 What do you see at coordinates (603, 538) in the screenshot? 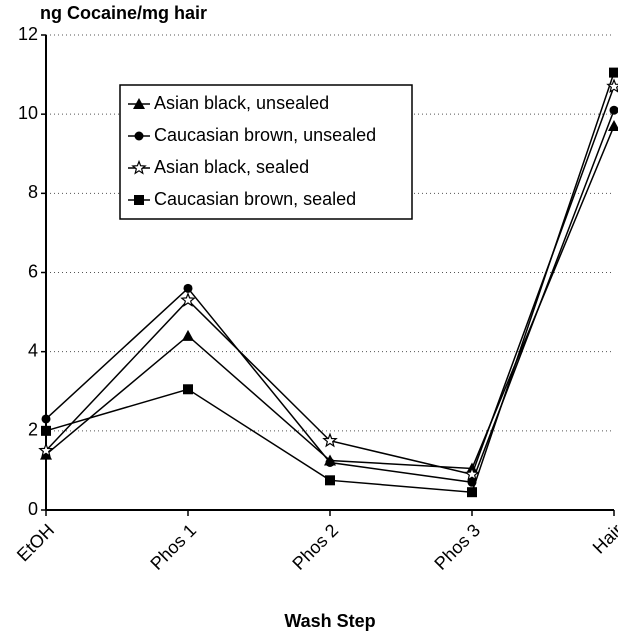
I see `x-tick-label: Hair` at bounding box center [603, 538].